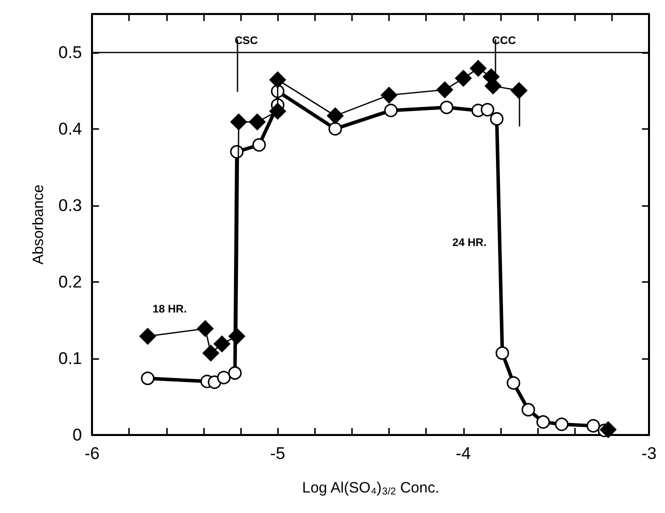 This screenshot has width=665, height=513. What do you see at coordinates (92, 453) in the screenshot?
I see `x-tick-label: -6` at bounding box center [92, 453].